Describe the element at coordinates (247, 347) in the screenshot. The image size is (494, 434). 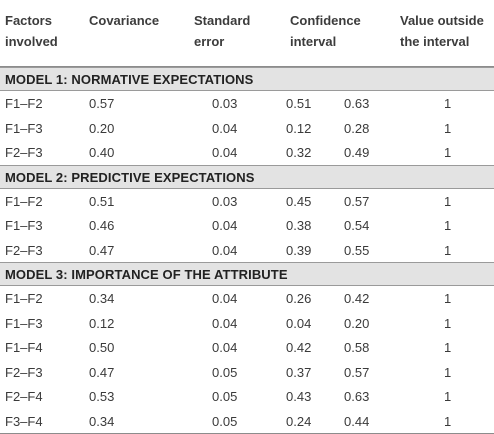
I see `table-row: F1–F4 0.50 0.04 0.42 0.58 1` at that location.